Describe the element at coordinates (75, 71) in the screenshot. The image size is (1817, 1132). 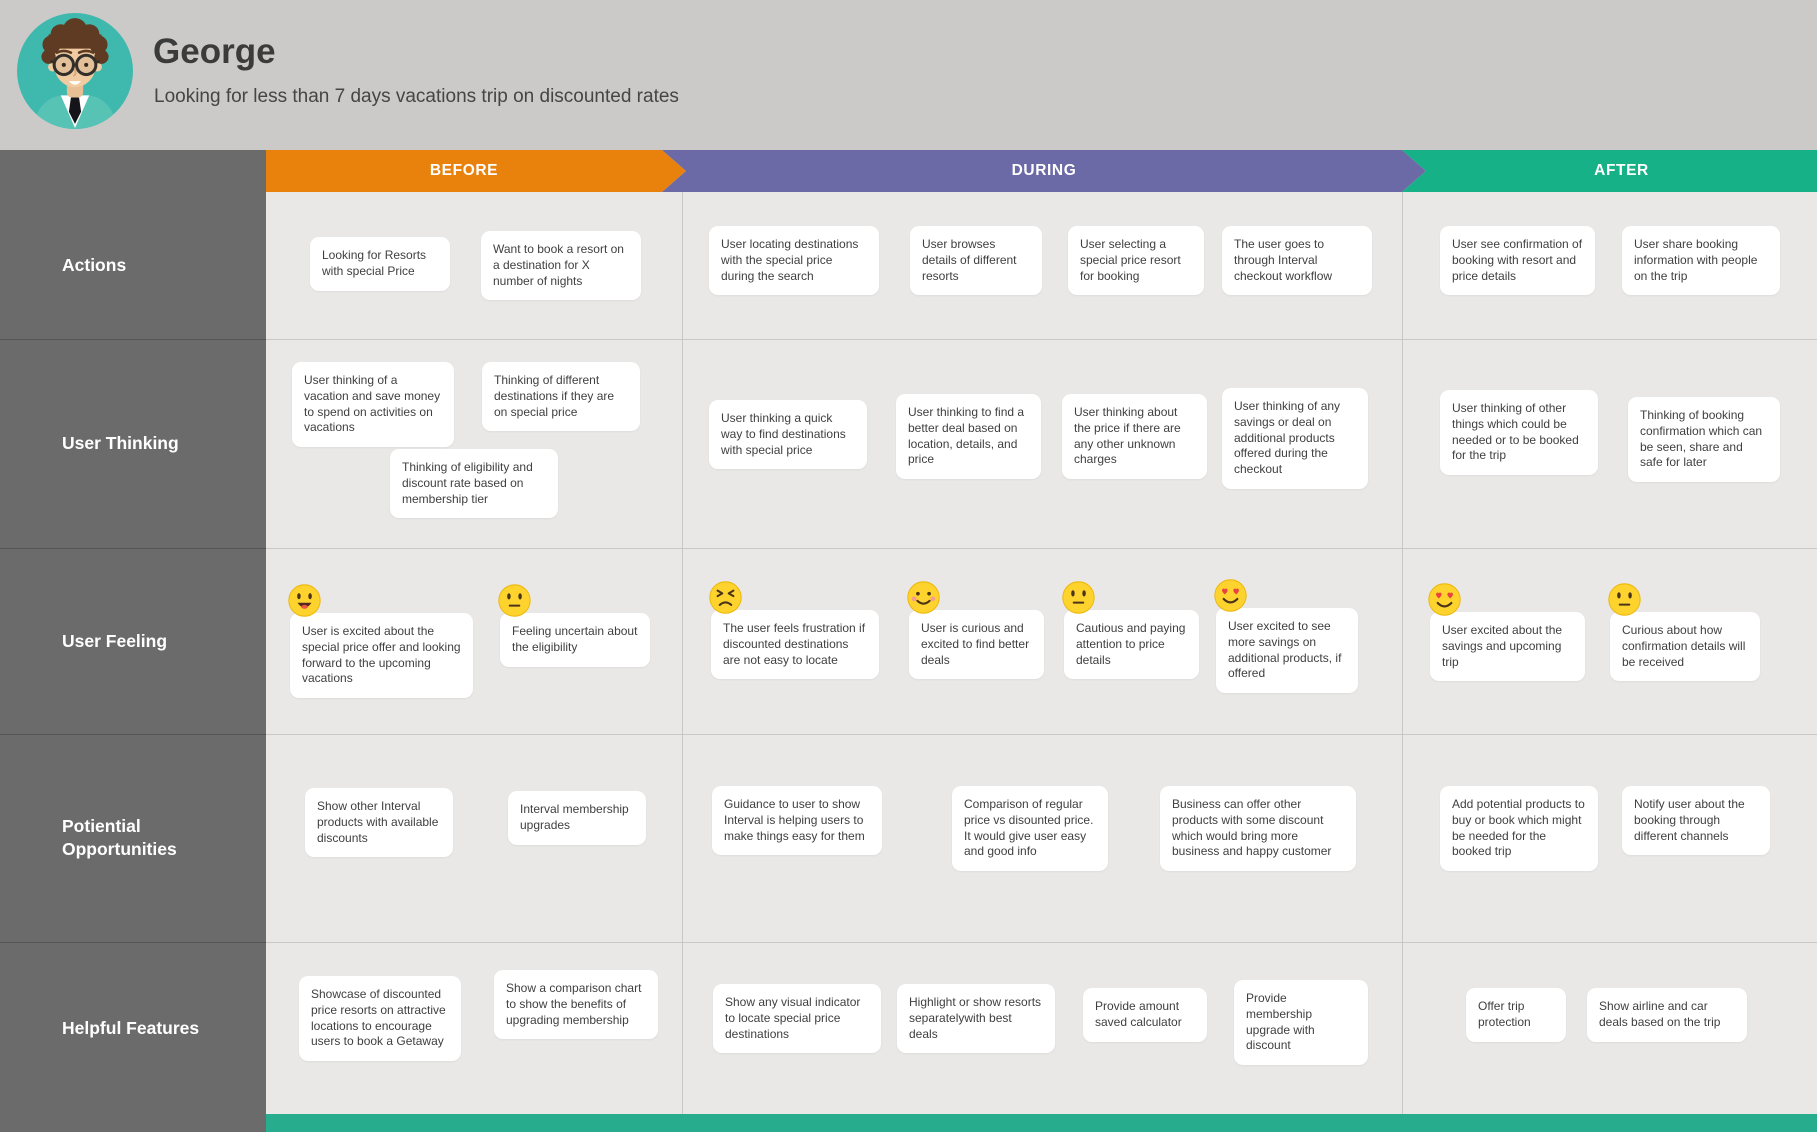
I see `persona-avatar-icon` at that location.